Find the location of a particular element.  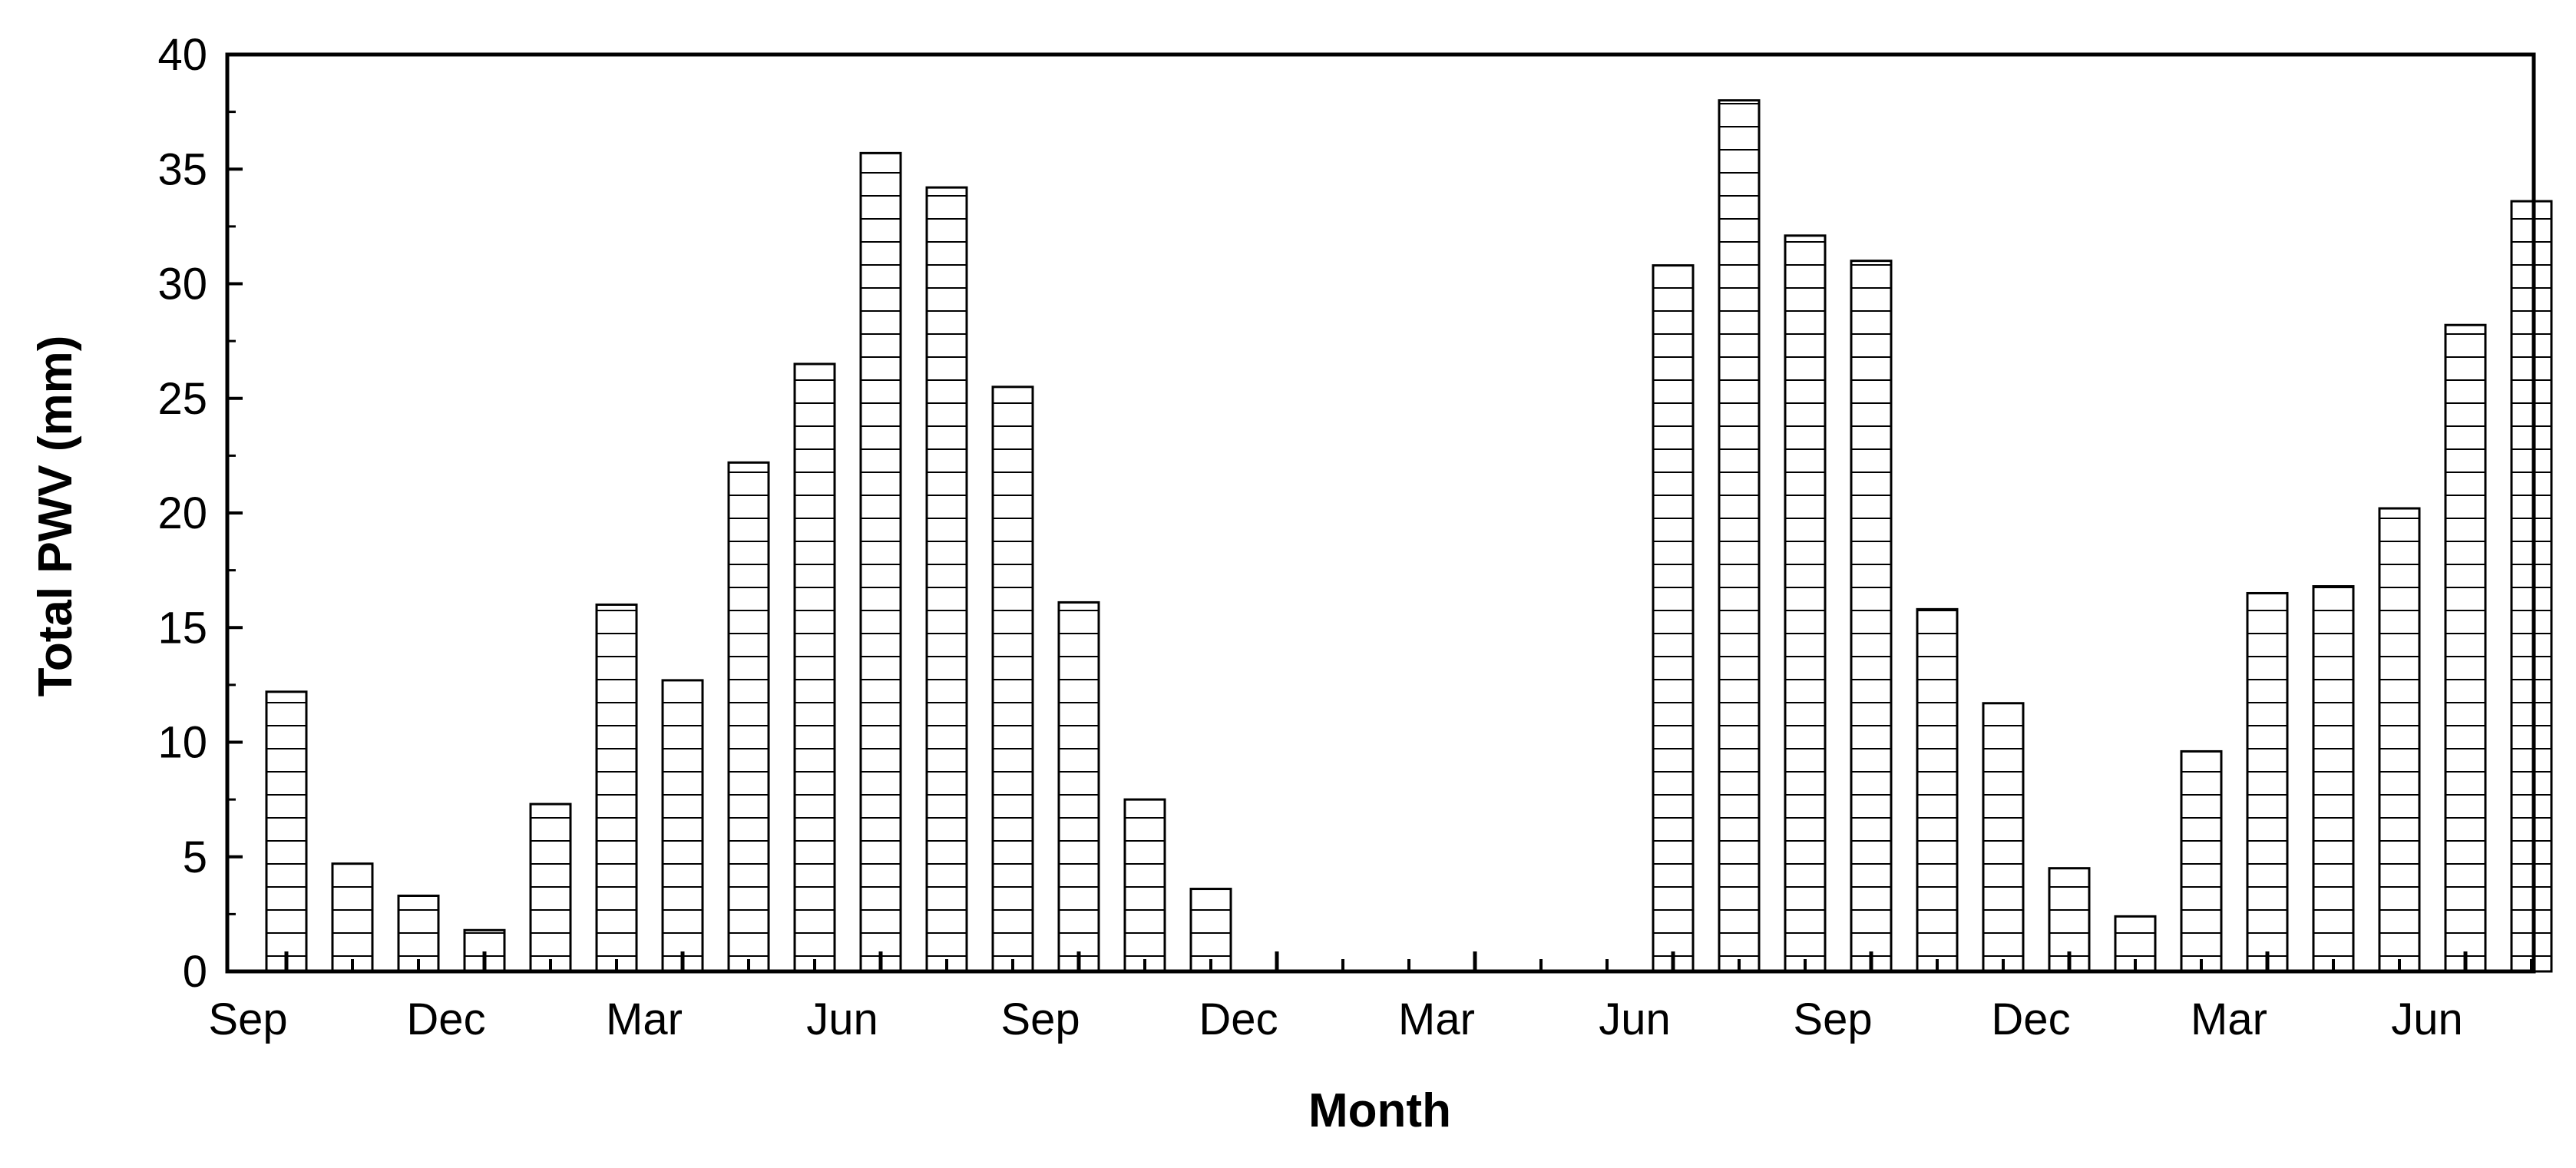

bar-23-jul is located at coordinates (1739, 536).